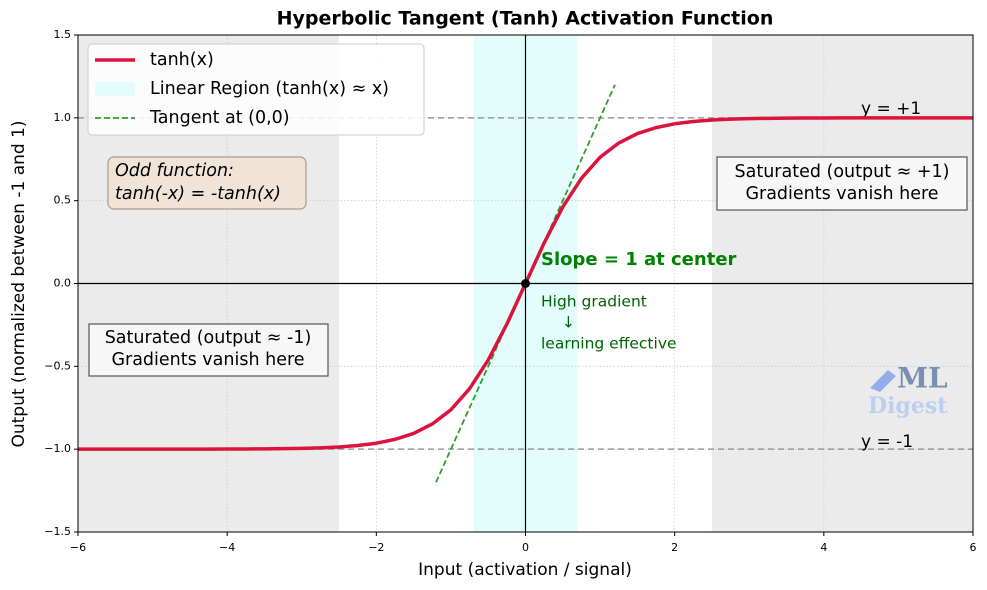  I want to click on annotation: Saturated (output ≈ -1), so click(208, 338).